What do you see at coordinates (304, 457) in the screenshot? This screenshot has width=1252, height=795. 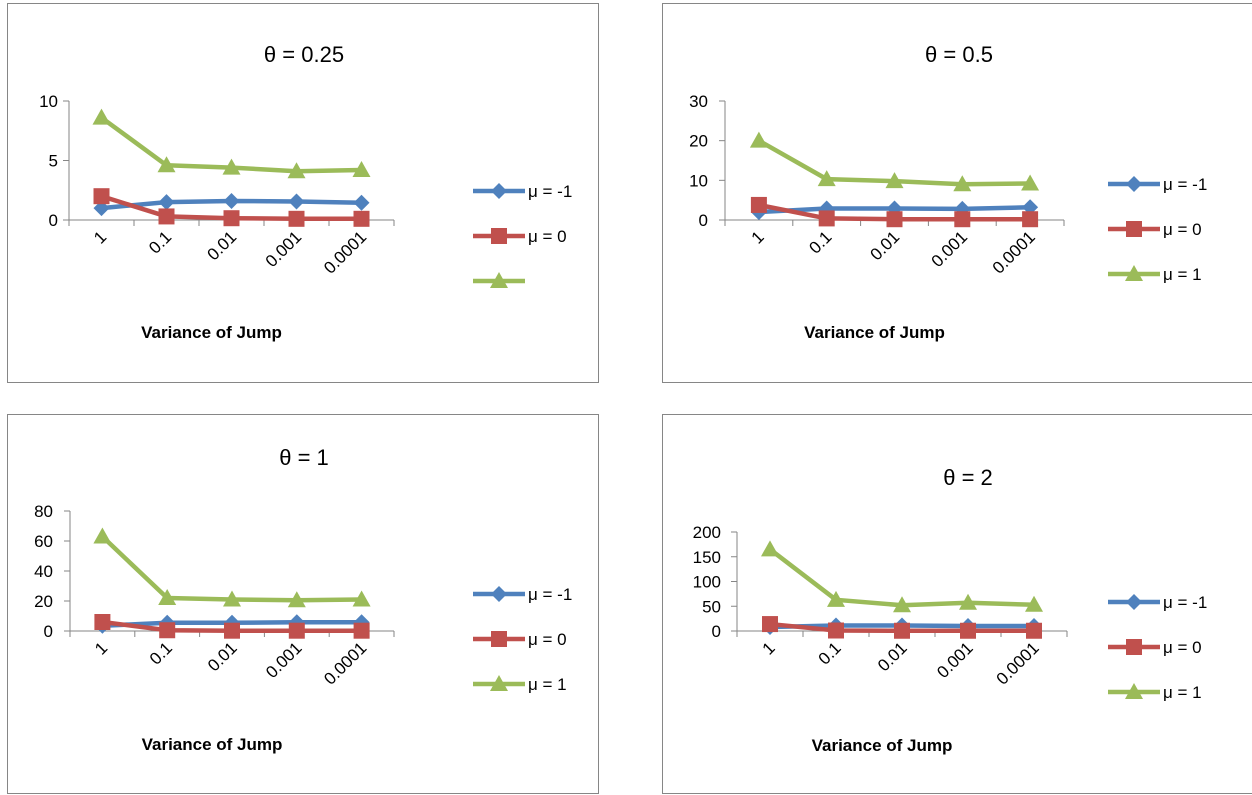 I see `chart-title: θ = 1` at bounding box center [304, 457].